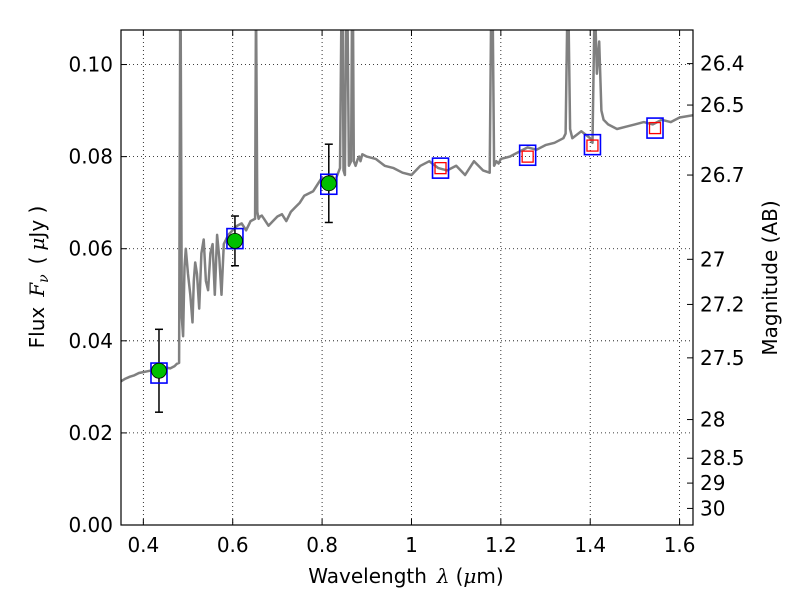 The height and width of the screenshot is (600, 800). I want to click on y2-tick-label: 26.4, so click(722, 64).